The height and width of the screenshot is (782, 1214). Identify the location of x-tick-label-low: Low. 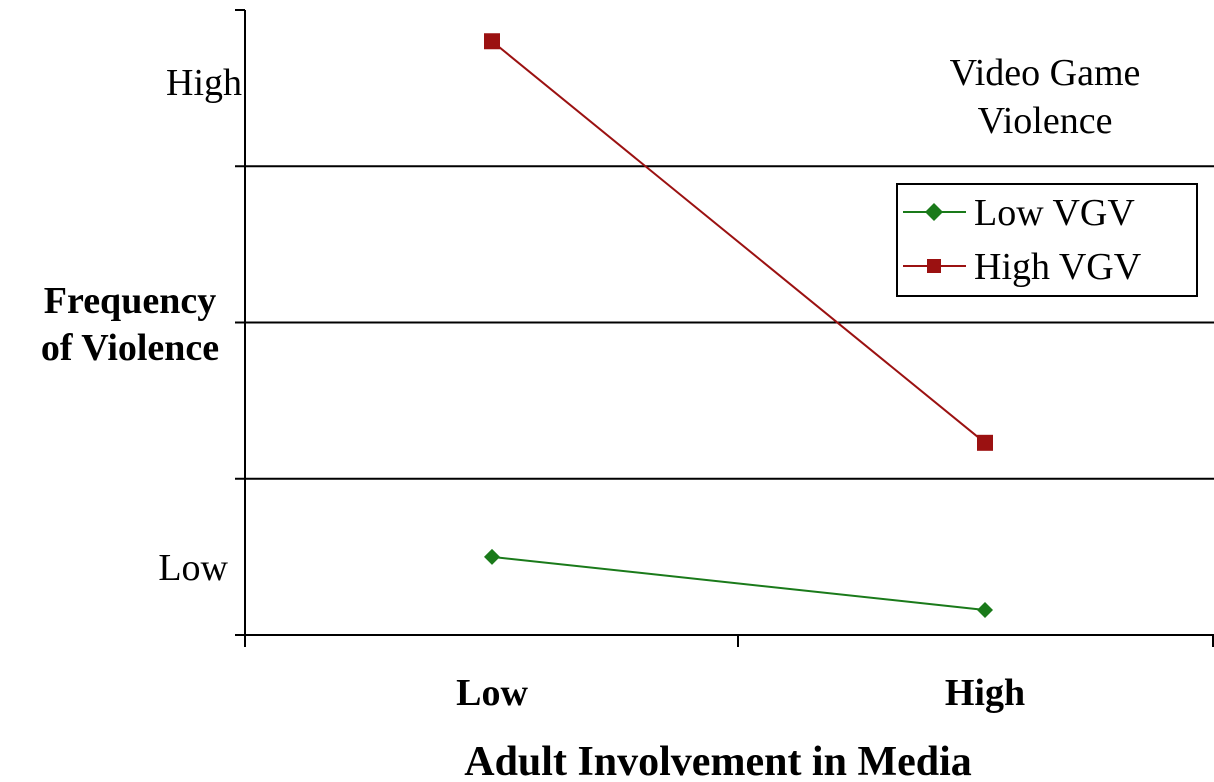
(492, 693).